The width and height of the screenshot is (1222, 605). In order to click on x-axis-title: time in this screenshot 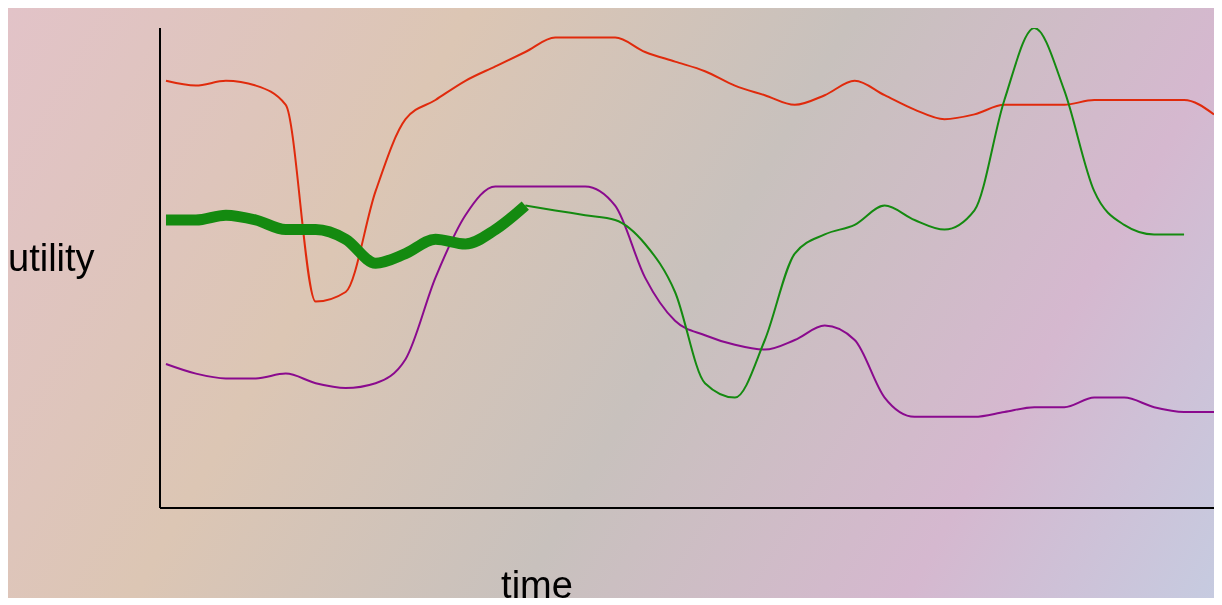, I will do `click(537, 584)`.